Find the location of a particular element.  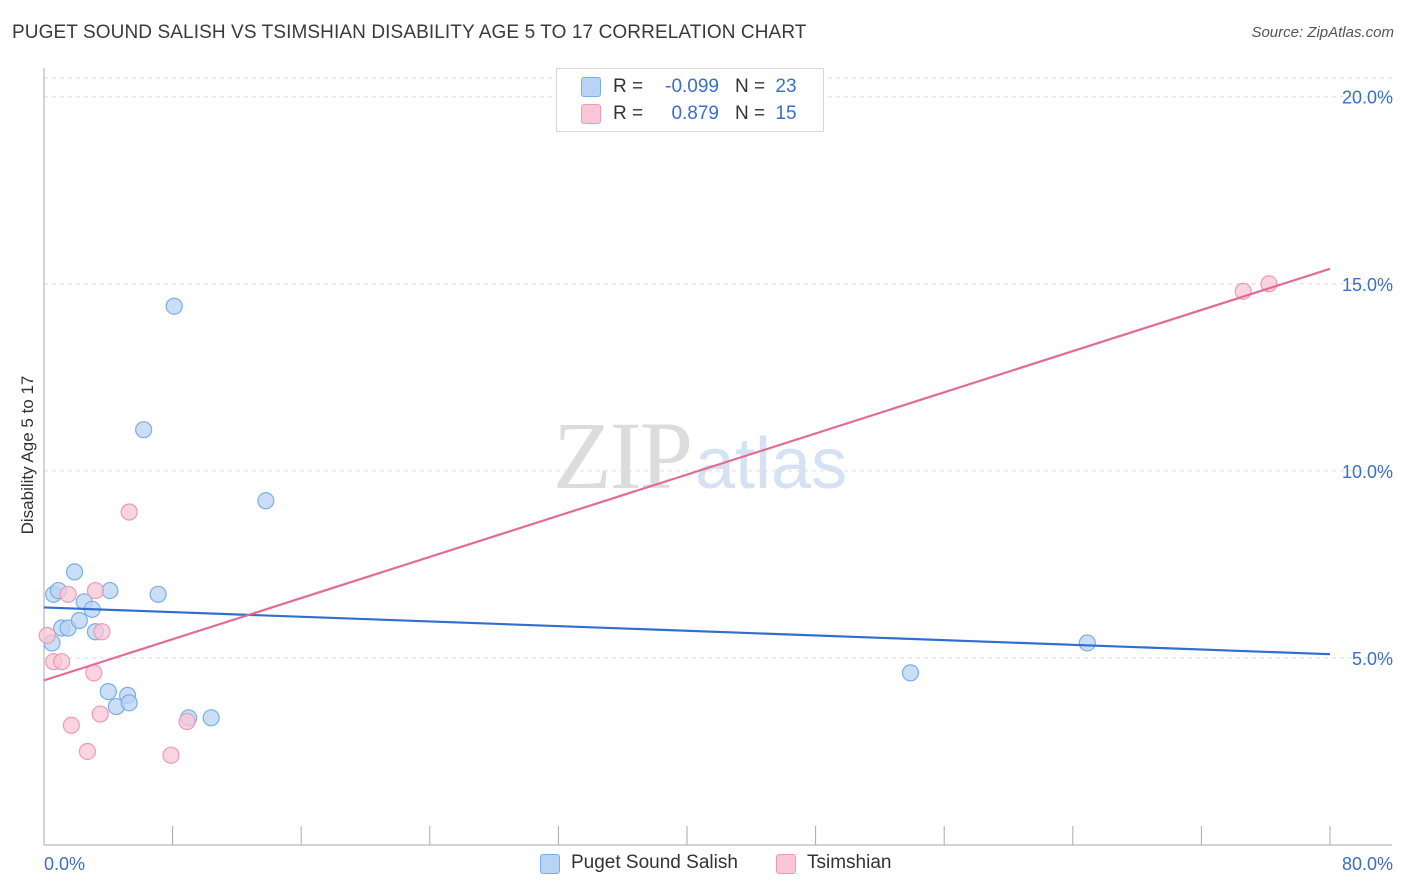

y-tick-label: 10.0% is located at coordinates (1367, 472).